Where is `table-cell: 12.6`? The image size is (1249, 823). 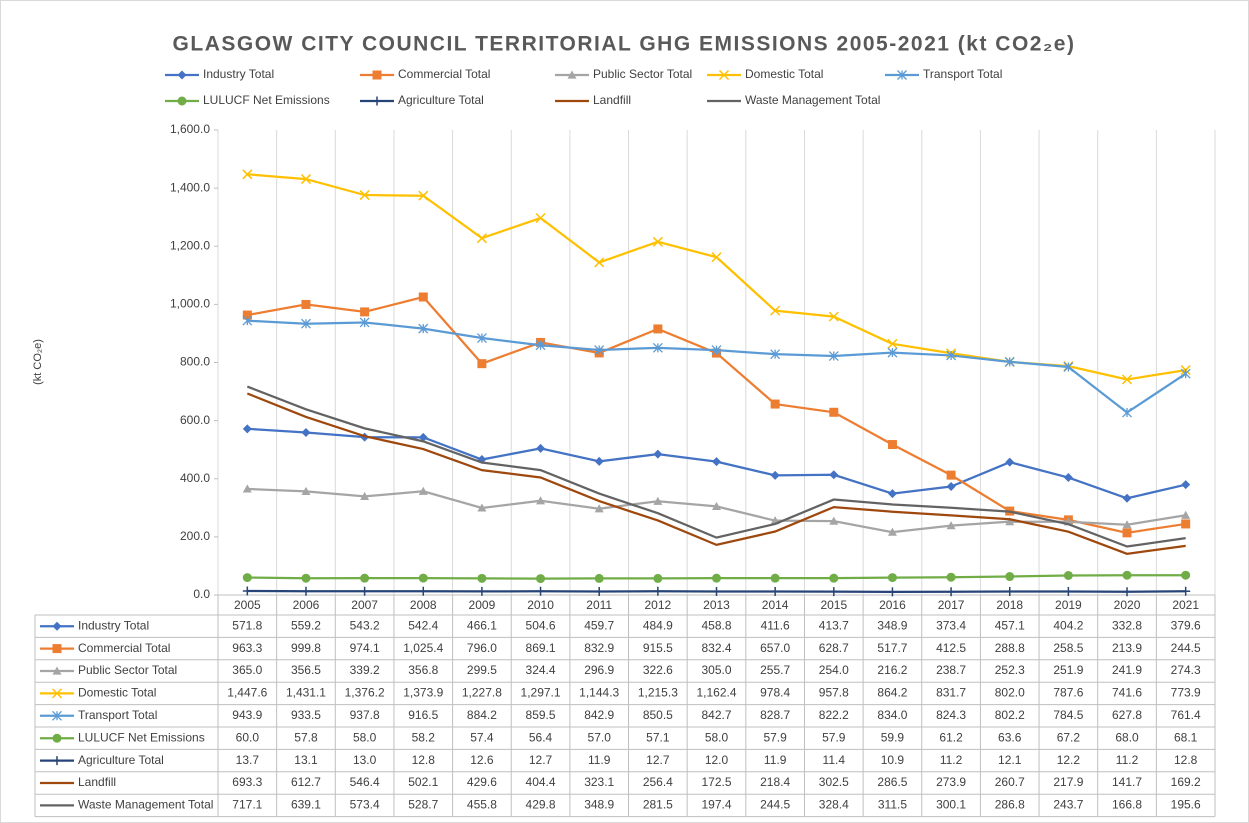 table-cell: 12.6 is located at coordinates (482, 760).